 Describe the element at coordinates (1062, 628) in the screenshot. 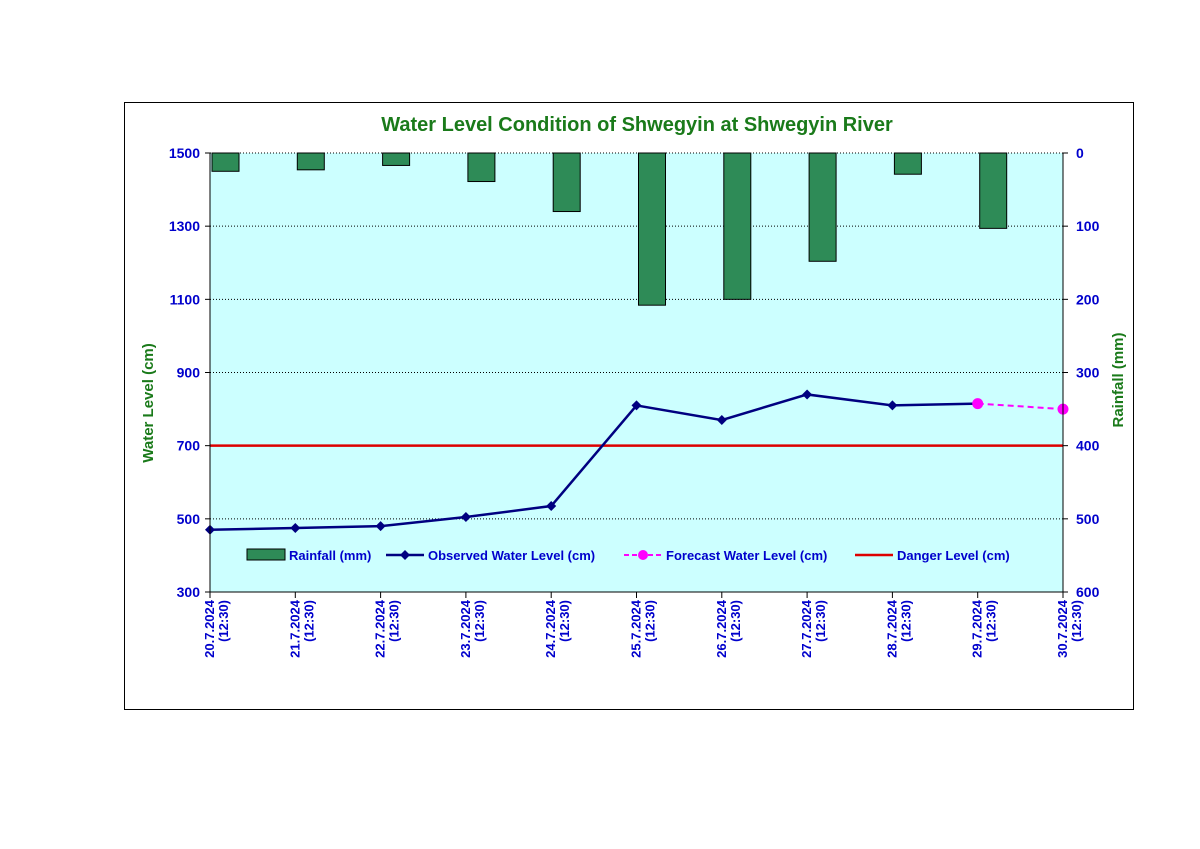

I see `x-tick-date: 30.7.2024` at that location.